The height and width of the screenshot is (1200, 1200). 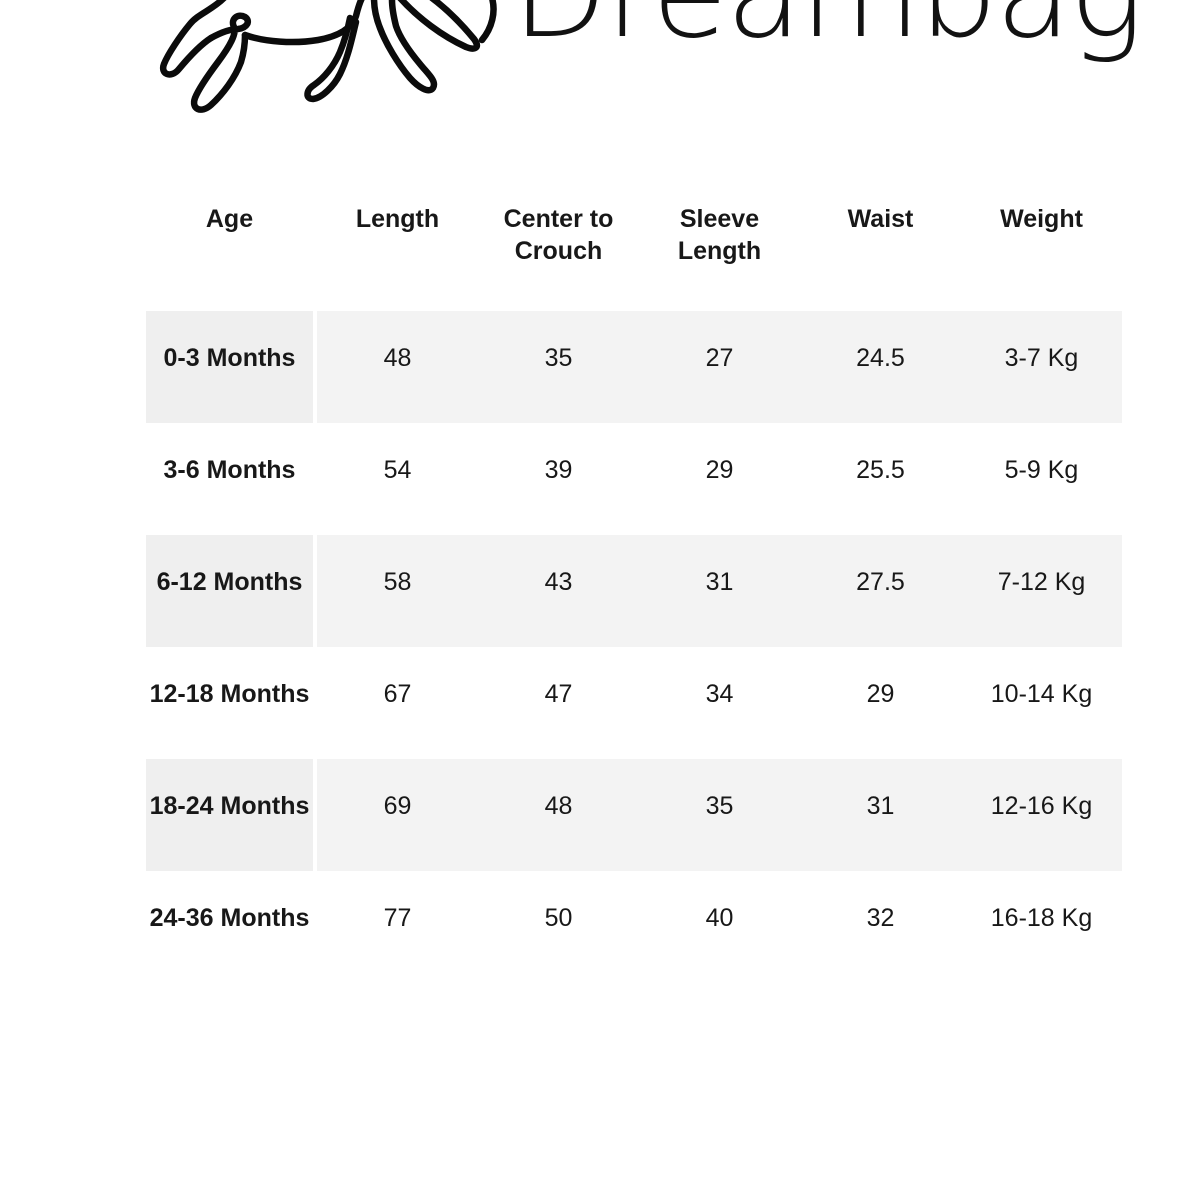 I want to click on value-cell: 54, so click(x=397, y=470).